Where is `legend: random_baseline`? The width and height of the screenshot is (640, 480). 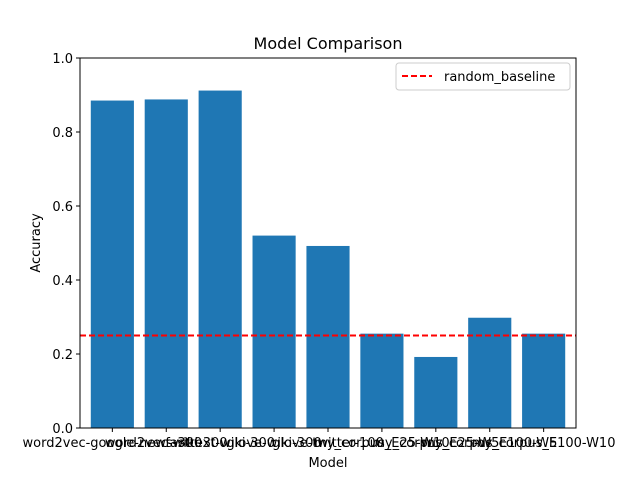
legend: random_baseline is located at coordinates (483, 76).